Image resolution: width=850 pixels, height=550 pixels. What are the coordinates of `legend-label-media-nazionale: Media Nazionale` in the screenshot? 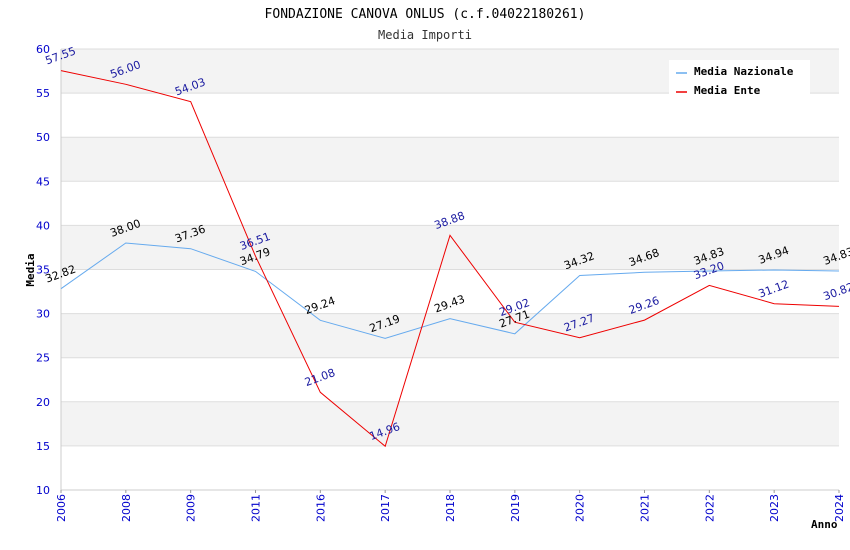 It's located at (744, 71).